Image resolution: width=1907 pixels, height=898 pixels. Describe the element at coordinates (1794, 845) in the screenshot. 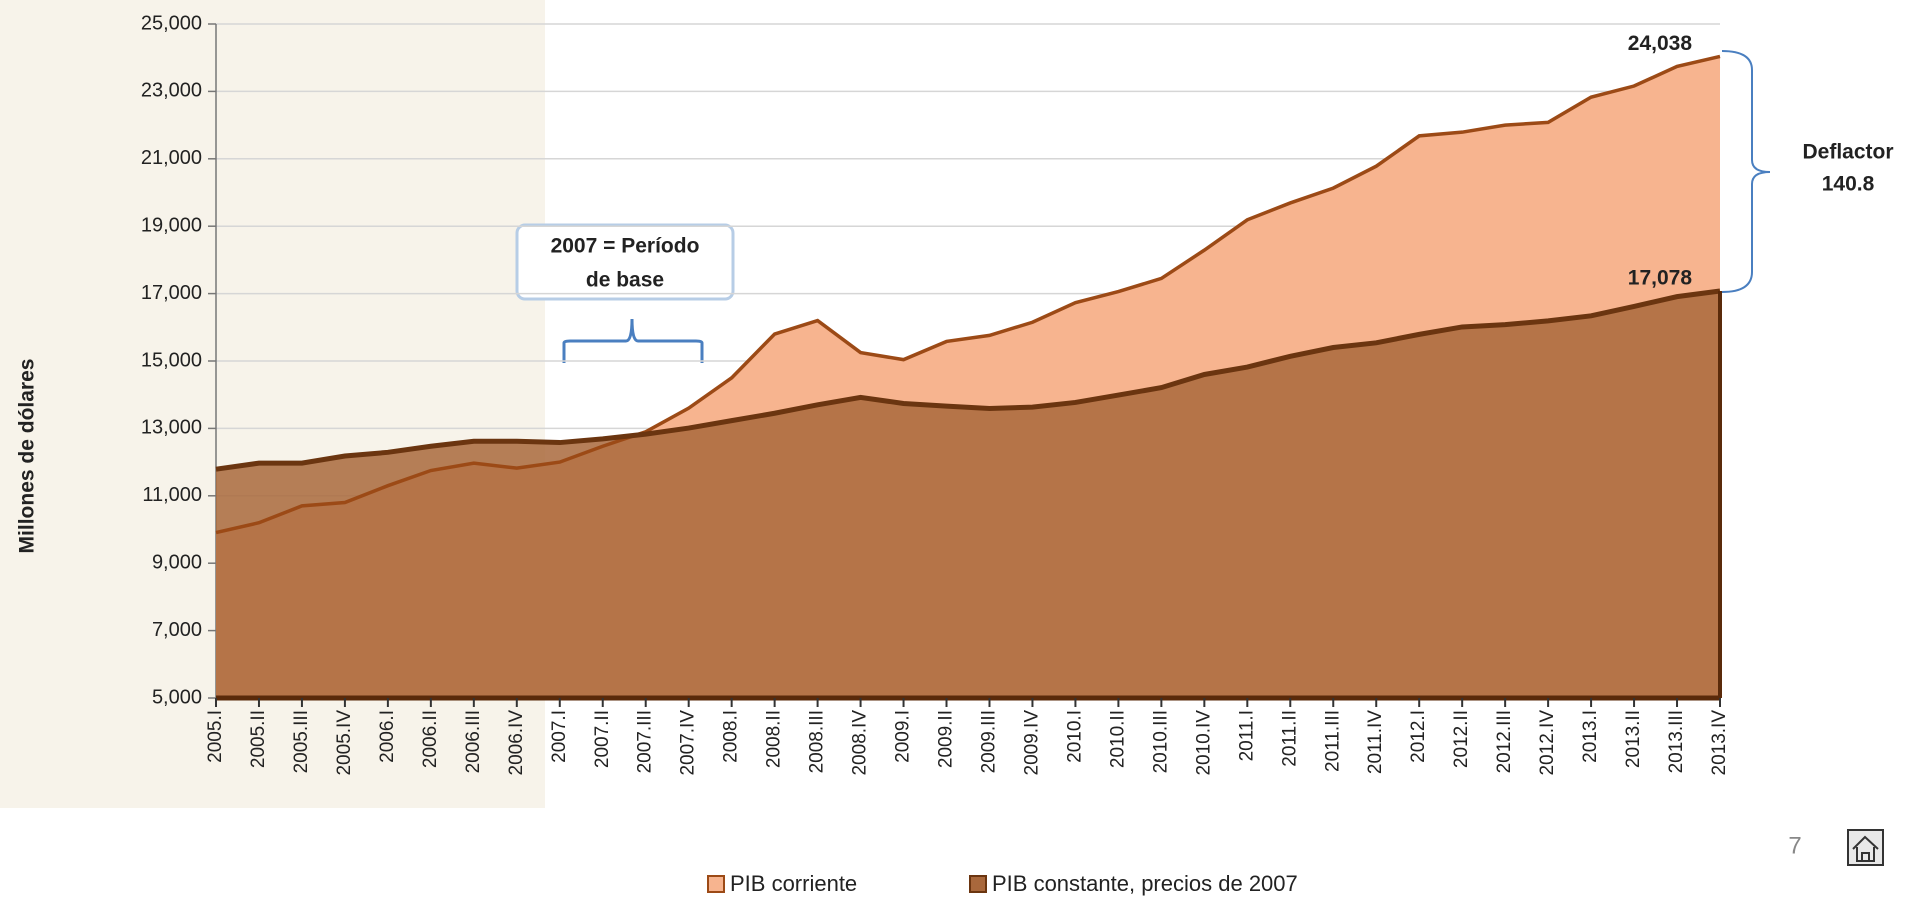

I see `page-number: 7` at that location.